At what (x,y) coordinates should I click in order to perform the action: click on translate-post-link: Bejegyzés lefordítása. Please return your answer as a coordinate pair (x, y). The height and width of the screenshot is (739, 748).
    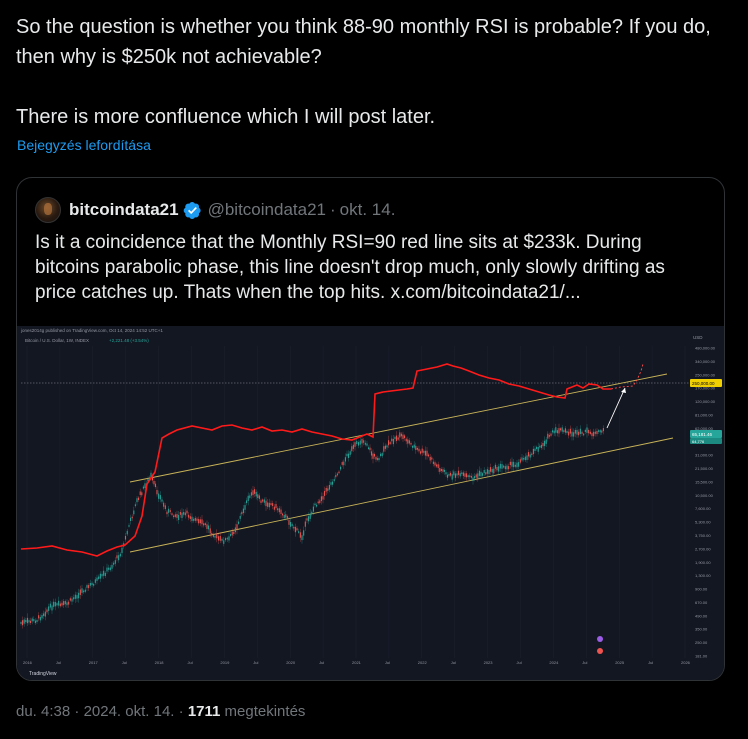
    Looking at the image, I should click on (84, 145).